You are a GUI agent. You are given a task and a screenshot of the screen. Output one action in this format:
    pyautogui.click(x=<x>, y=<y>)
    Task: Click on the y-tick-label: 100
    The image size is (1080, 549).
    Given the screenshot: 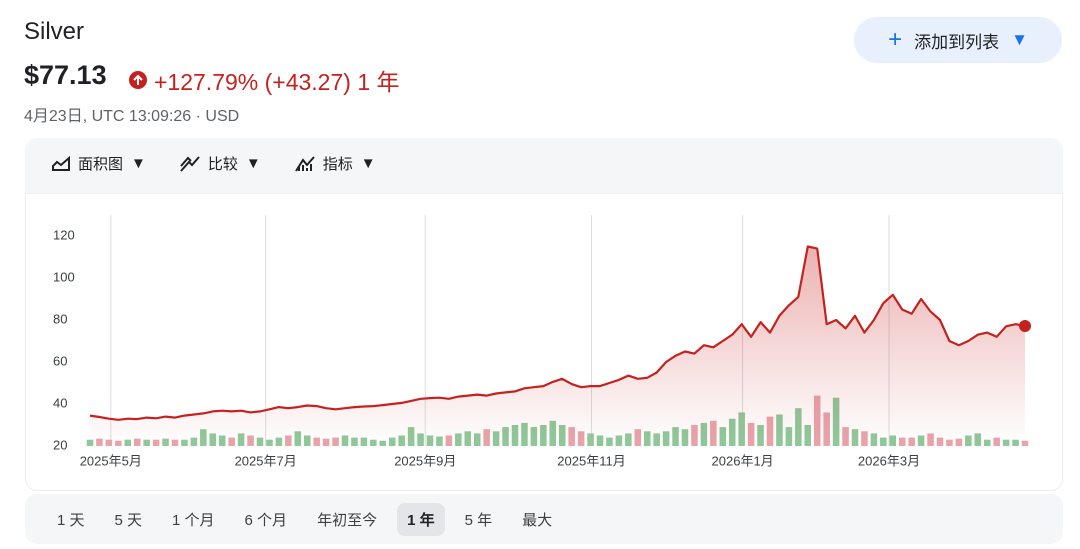 What is the action you would take?
    pyautogui.click(x=64, y=276)
    